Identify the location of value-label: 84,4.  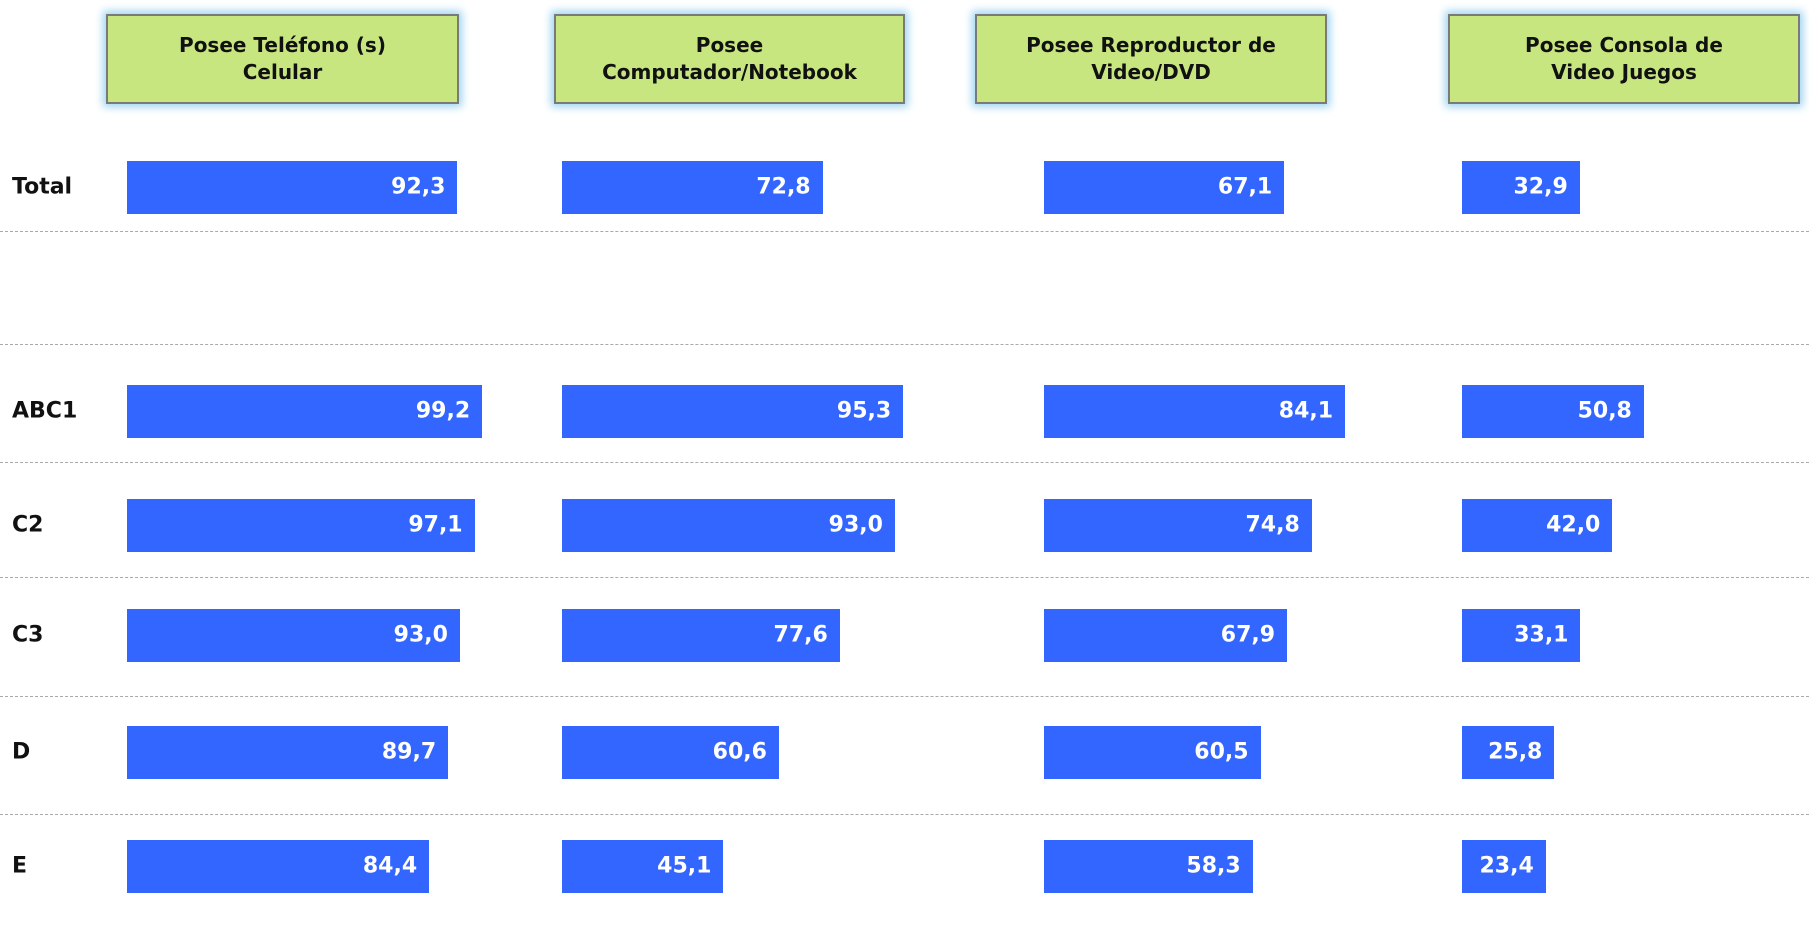
(390, 866).